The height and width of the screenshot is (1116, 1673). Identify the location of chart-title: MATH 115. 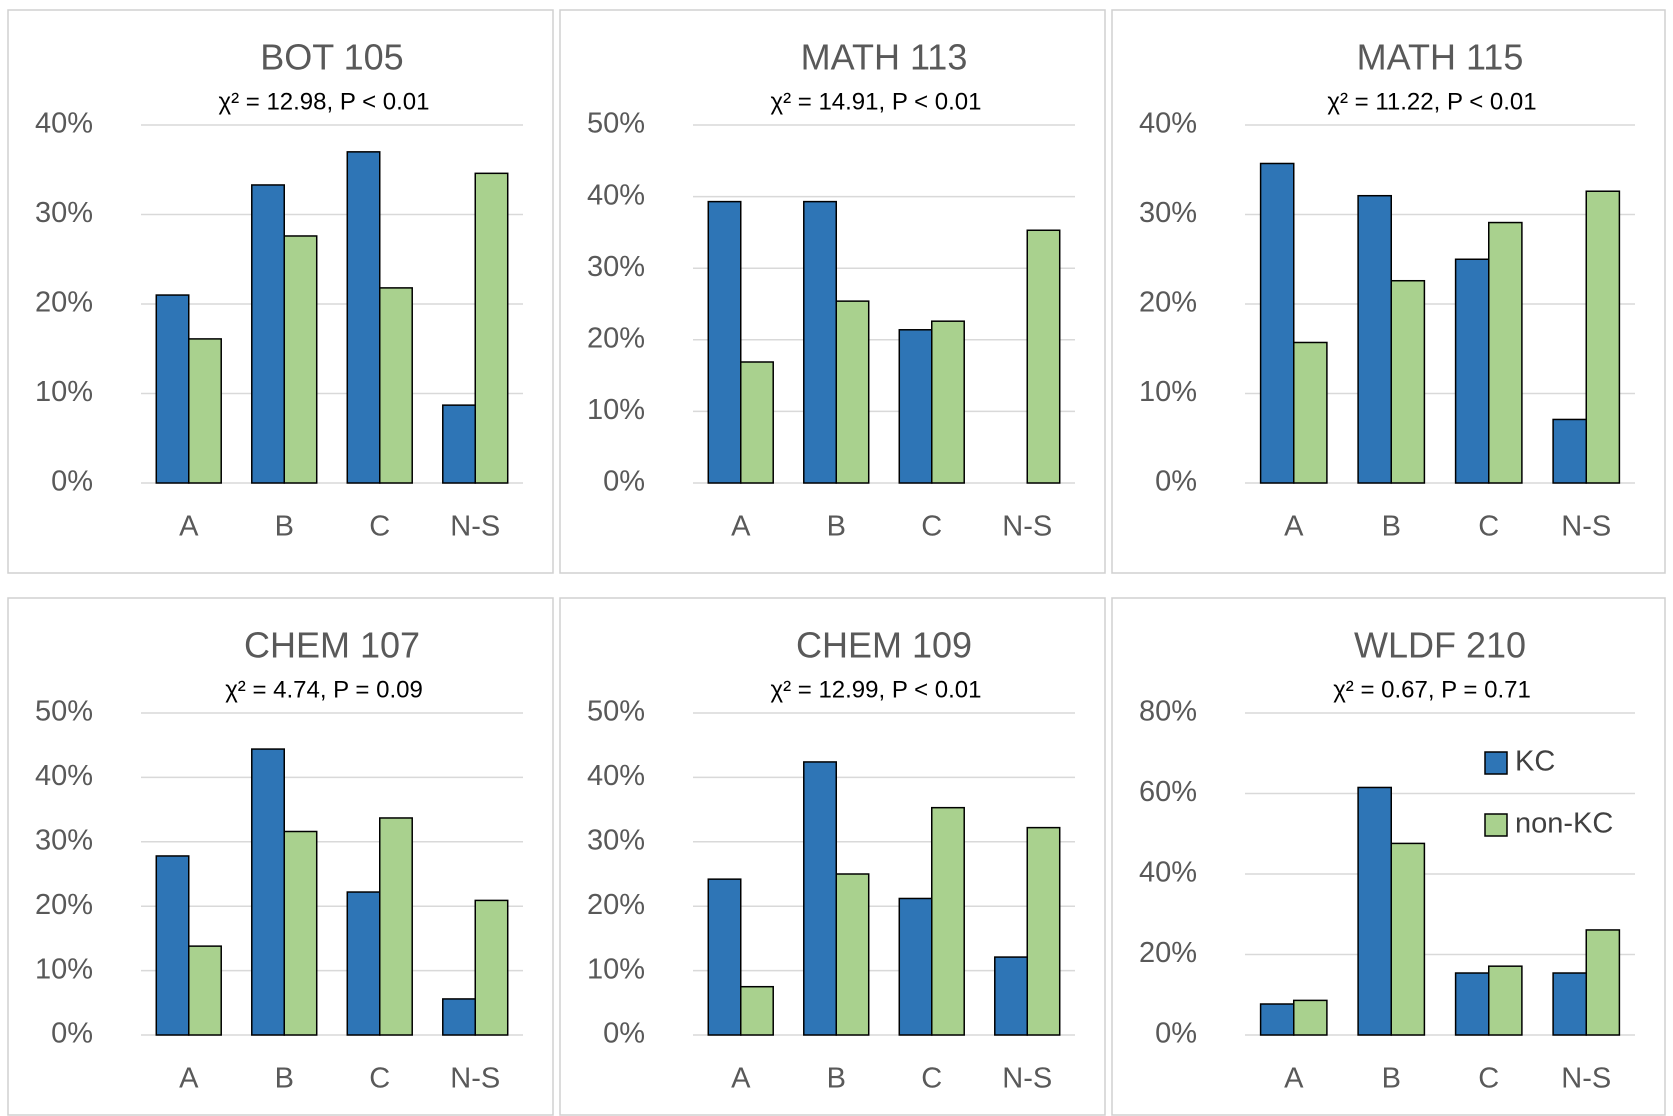
(1440, 57).